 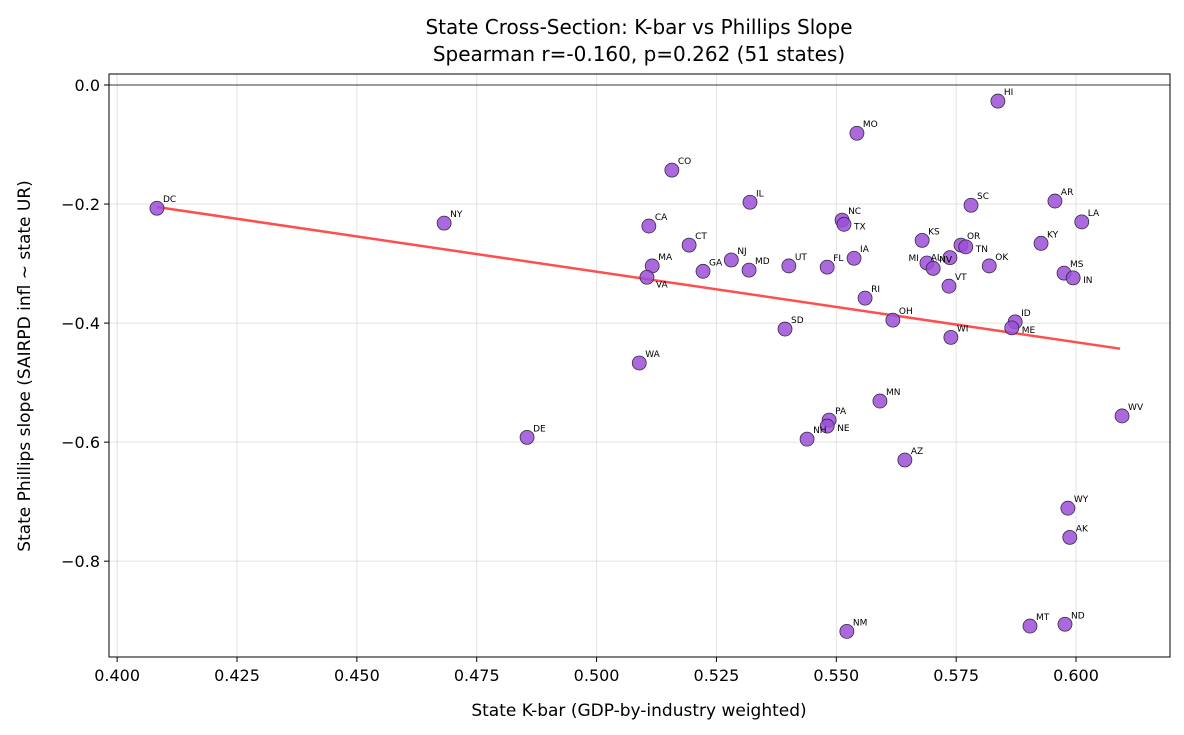 What do you see at coordinates (841, 412) in the screenshot?
I see `point-label: PA` at bounding box center [841, 412].